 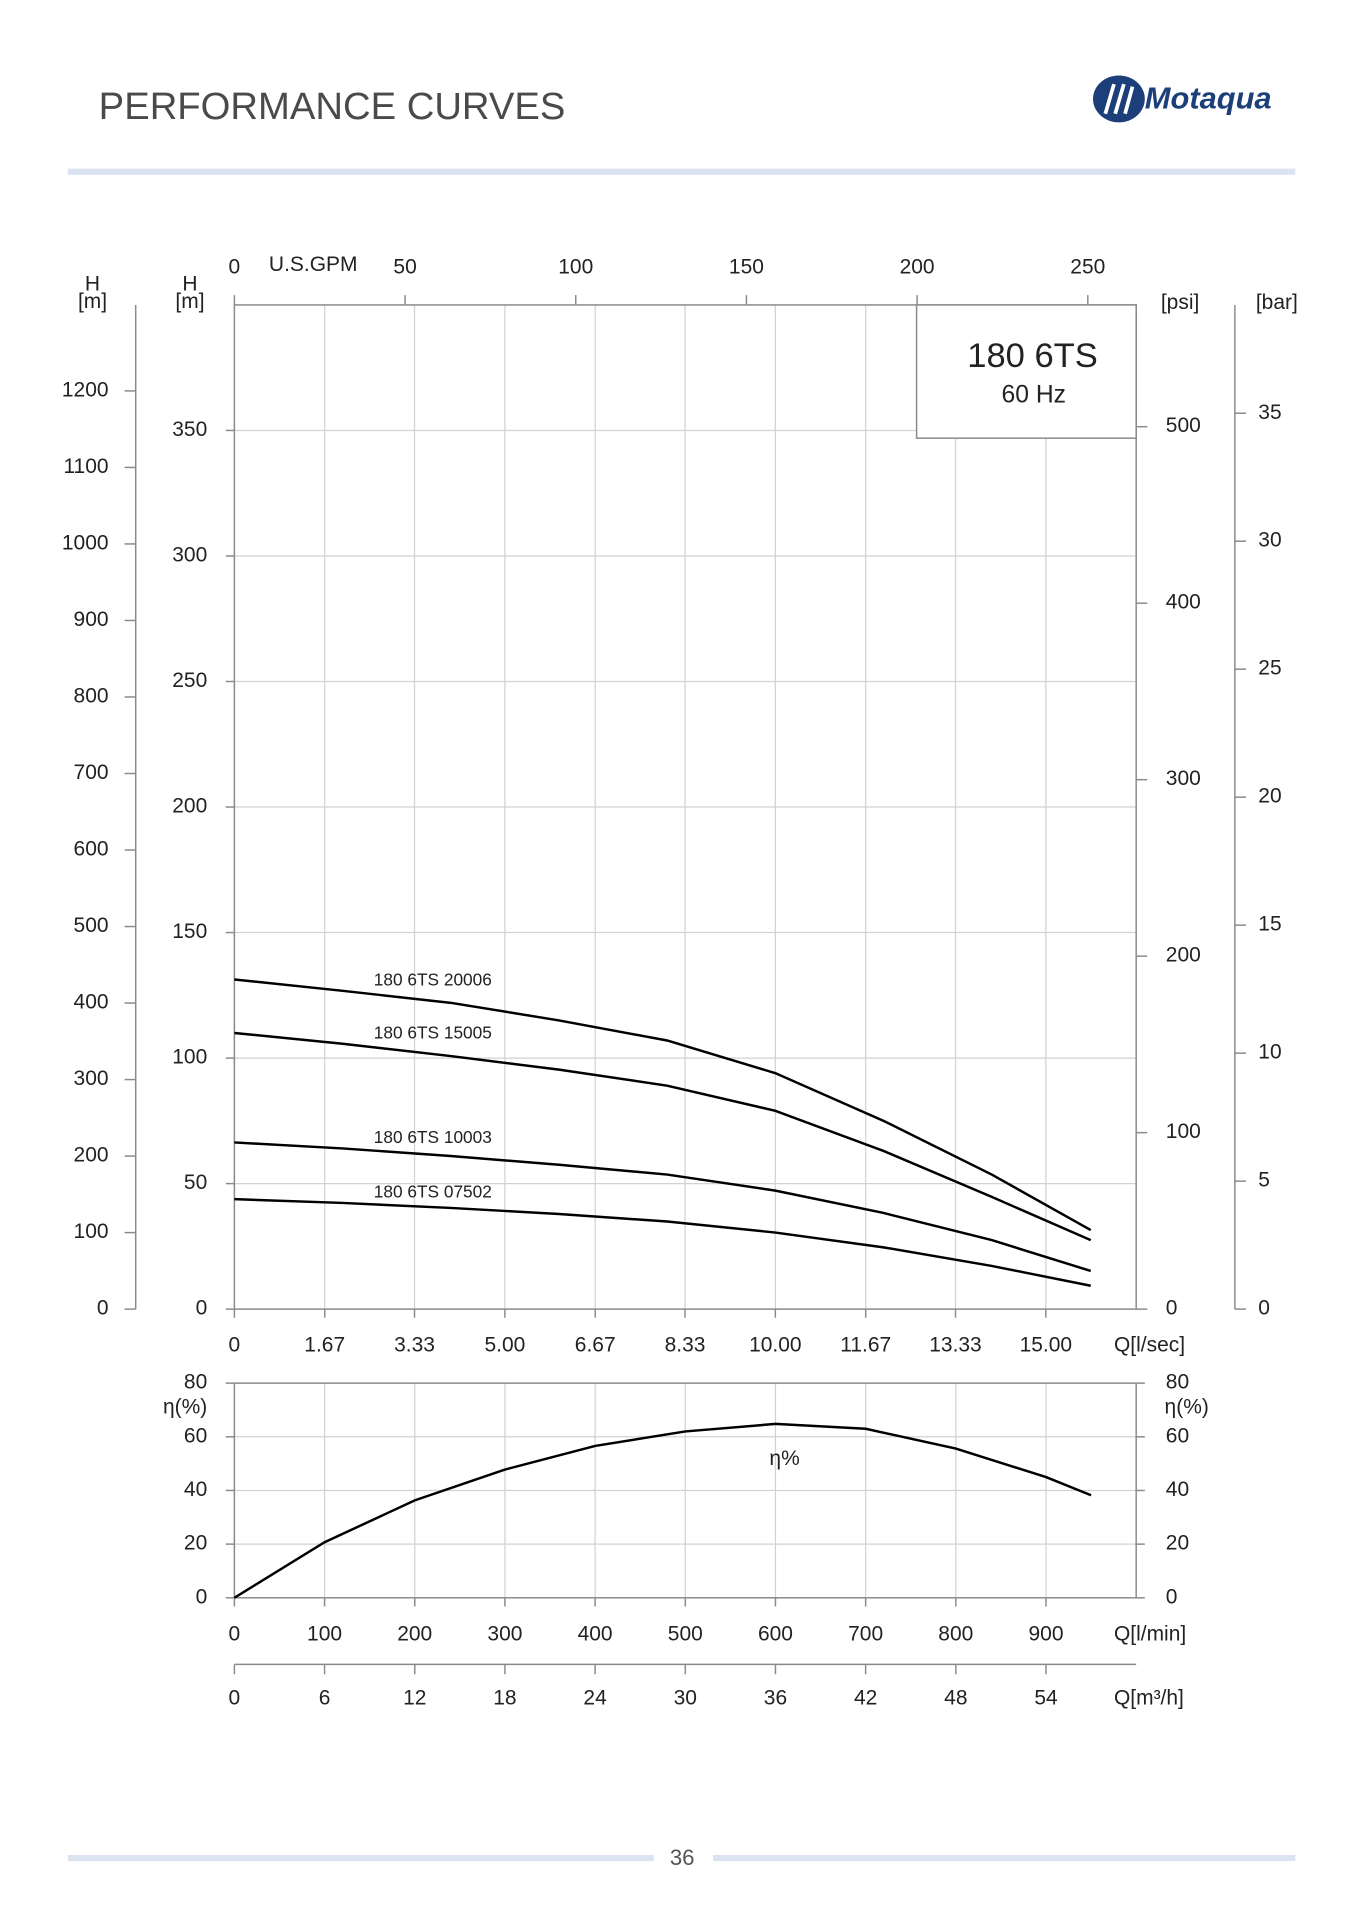 I want to click on x-axis-label: Q[l/sec], so click(x=1149, y=1345).